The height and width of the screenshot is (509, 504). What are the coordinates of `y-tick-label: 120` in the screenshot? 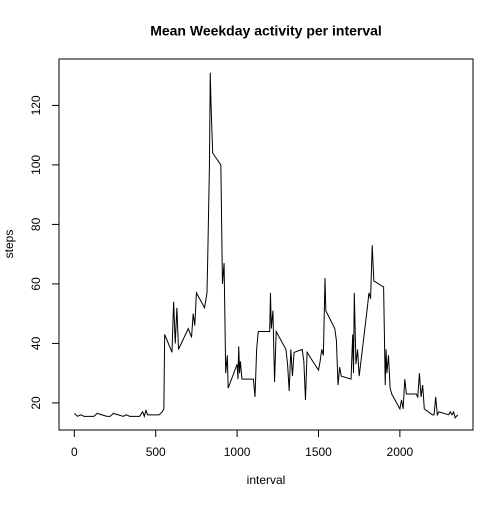 It's located at (36, 105).